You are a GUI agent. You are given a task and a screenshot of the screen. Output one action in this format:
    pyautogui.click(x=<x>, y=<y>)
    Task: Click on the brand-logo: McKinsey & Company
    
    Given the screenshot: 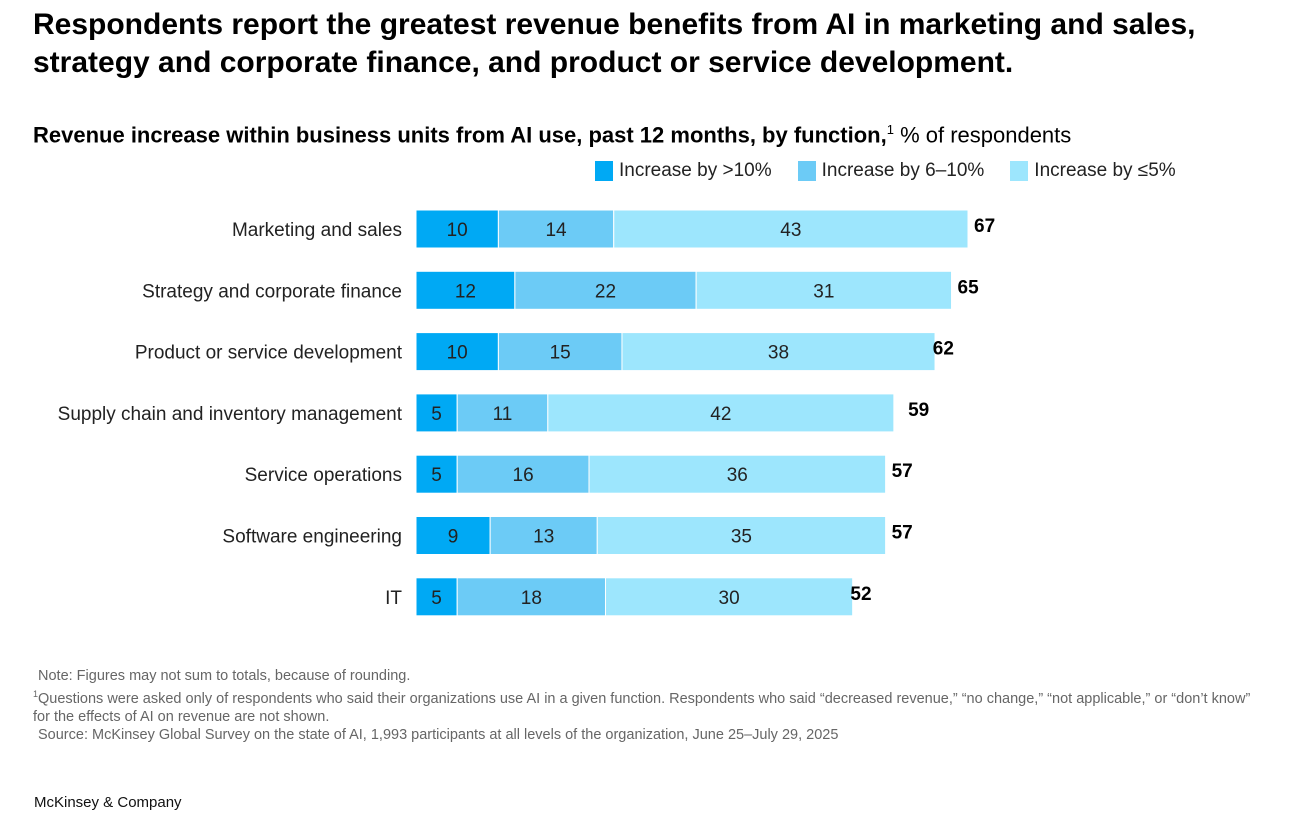 What is the action you would take?
    pyautogui.click(x=108, y=802)
    